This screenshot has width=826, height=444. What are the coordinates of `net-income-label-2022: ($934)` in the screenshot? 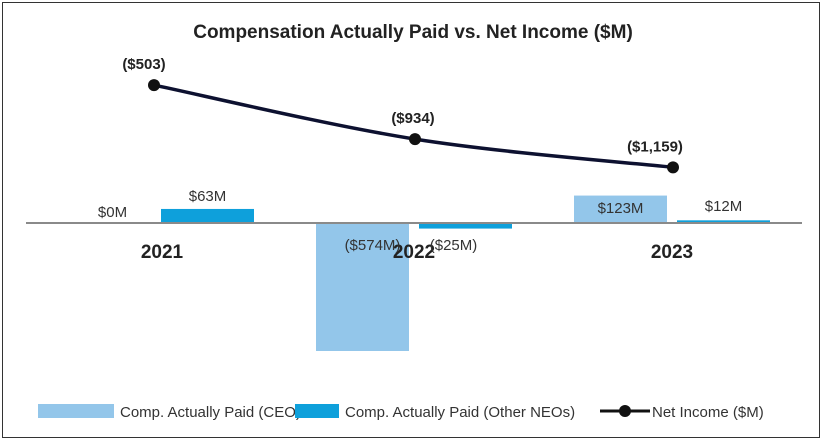 It's located at (412, 118).